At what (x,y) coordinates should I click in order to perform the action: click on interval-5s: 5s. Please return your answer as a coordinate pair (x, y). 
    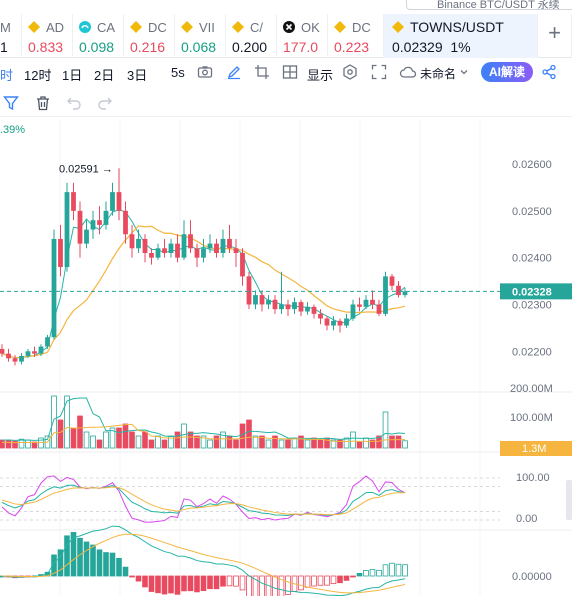
    Looking at the image, I should click on (178, 72).